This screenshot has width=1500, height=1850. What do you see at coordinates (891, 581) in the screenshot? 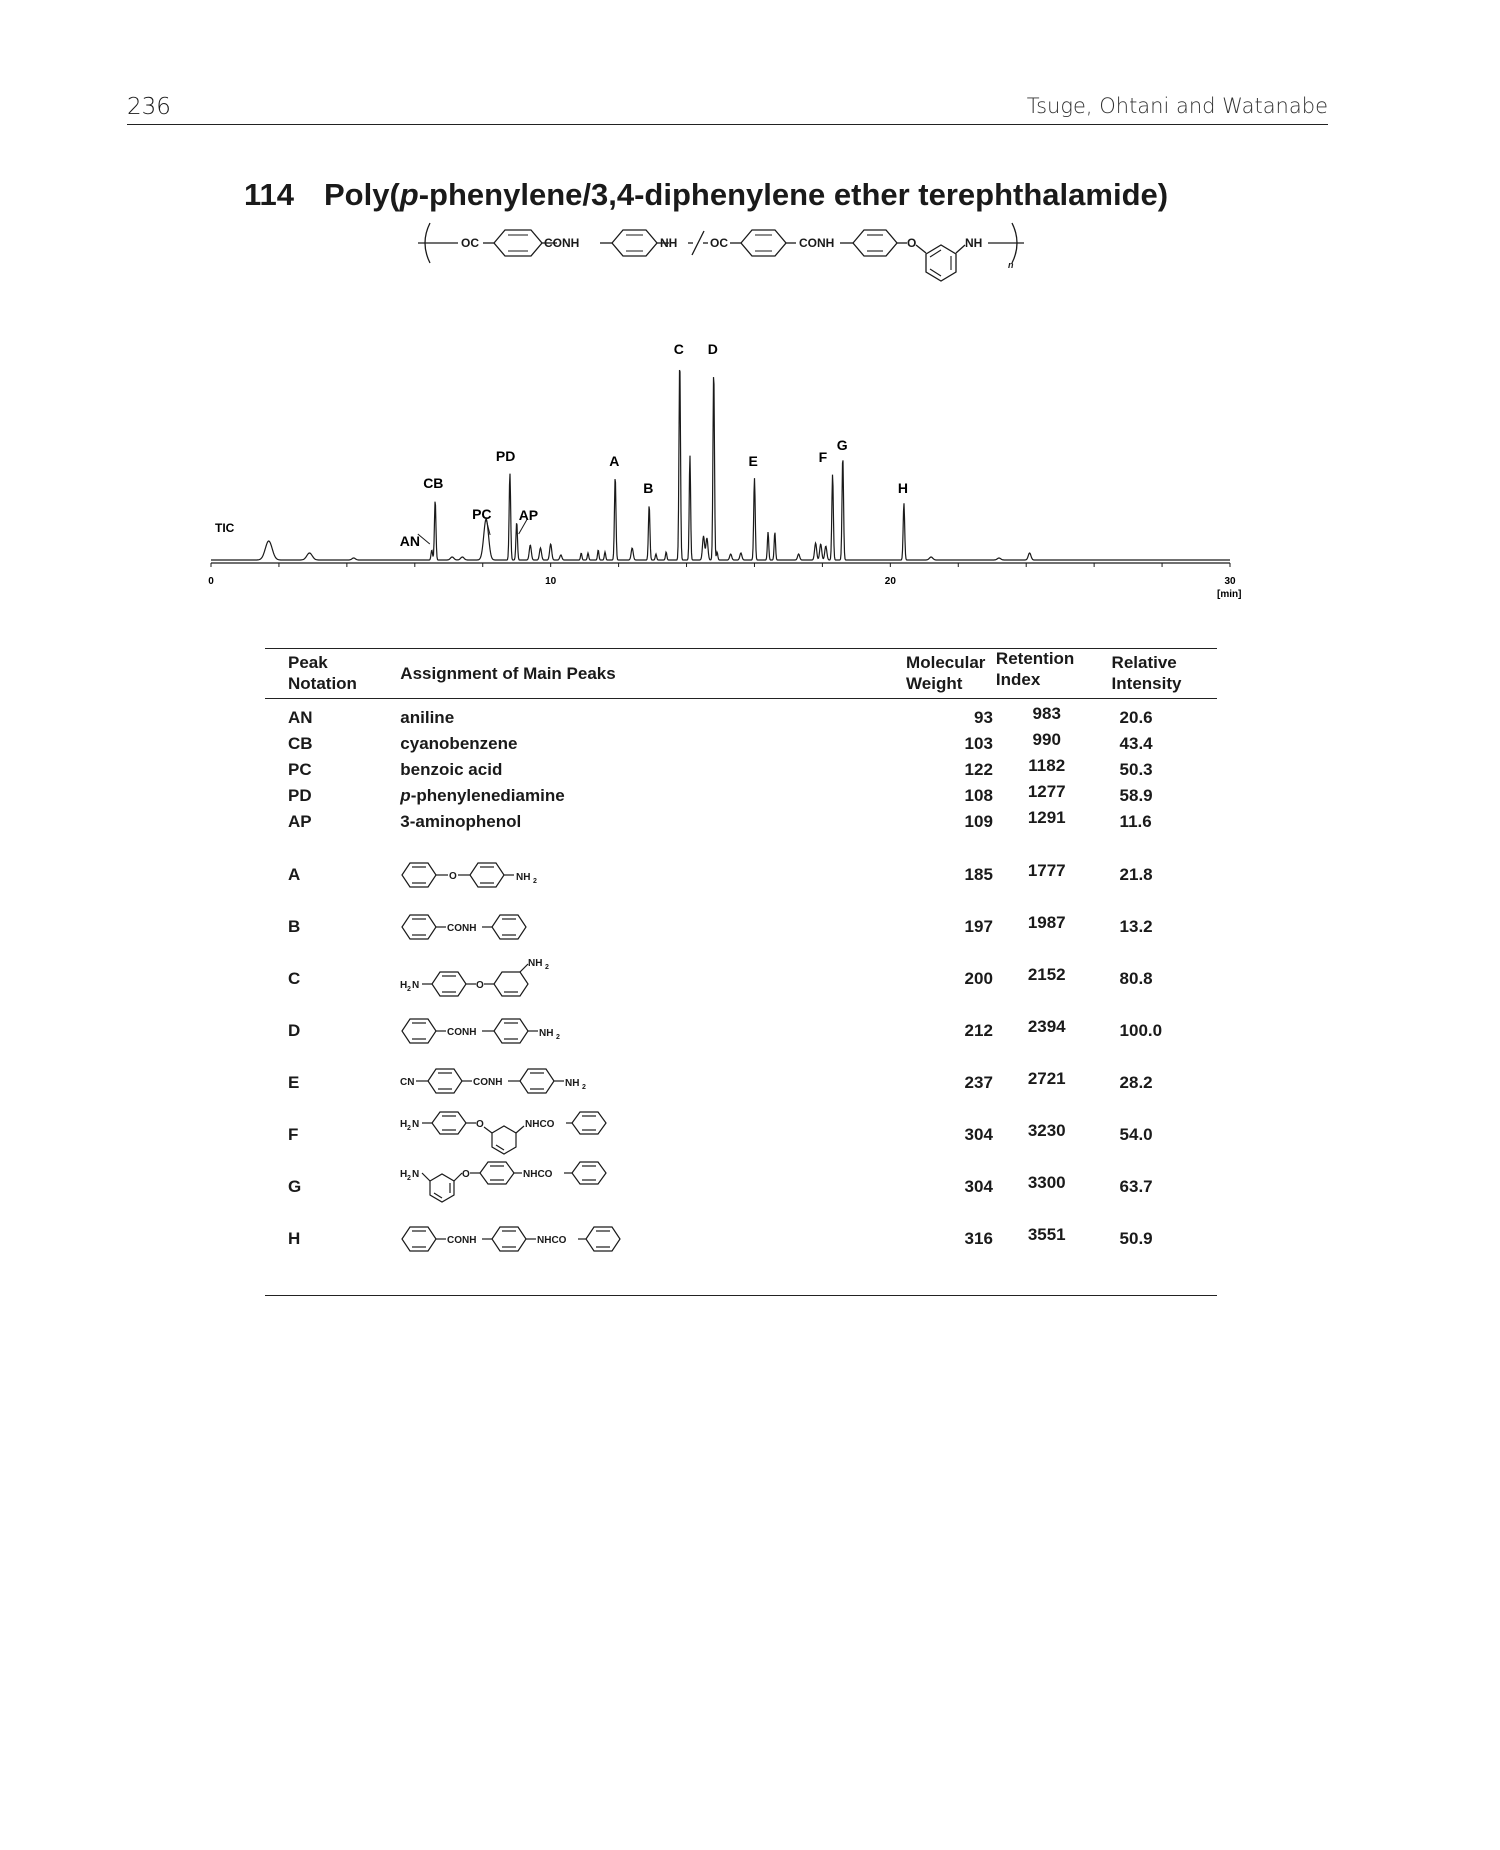
I see `x-tick-label: 20` at bounding box center [891, 581].